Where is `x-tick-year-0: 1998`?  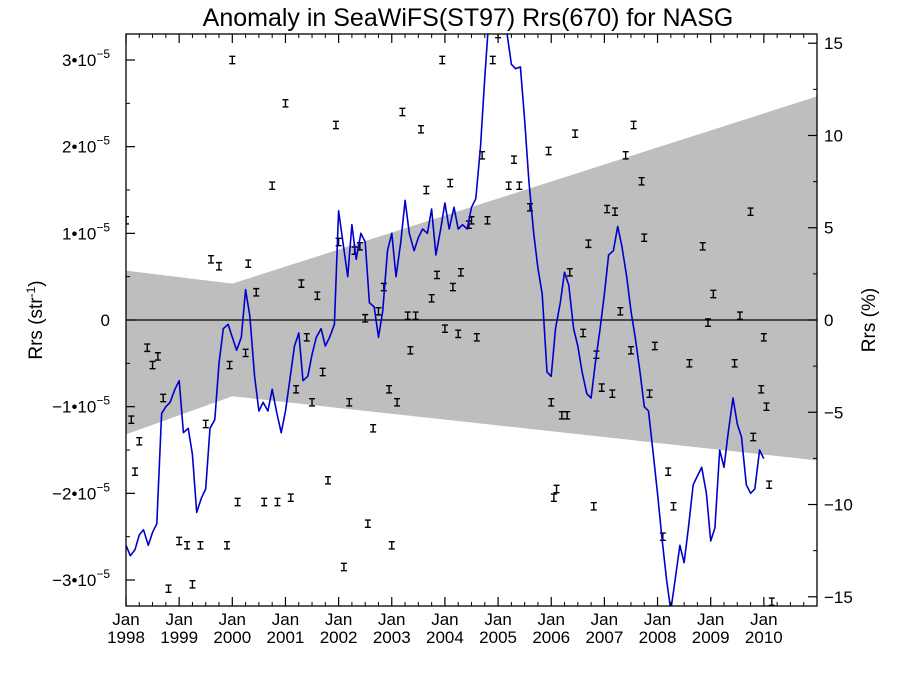 x-tick-year-0: 1998 is located at coordinates (126, 637).